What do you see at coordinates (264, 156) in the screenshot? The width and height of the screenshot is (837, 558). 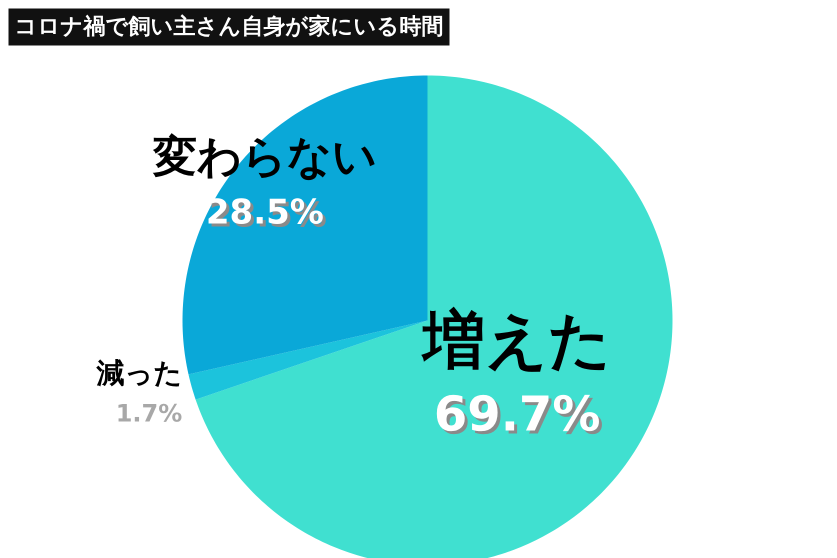 I see `slice-label: 変わらない` at bounding box center [264, 156].